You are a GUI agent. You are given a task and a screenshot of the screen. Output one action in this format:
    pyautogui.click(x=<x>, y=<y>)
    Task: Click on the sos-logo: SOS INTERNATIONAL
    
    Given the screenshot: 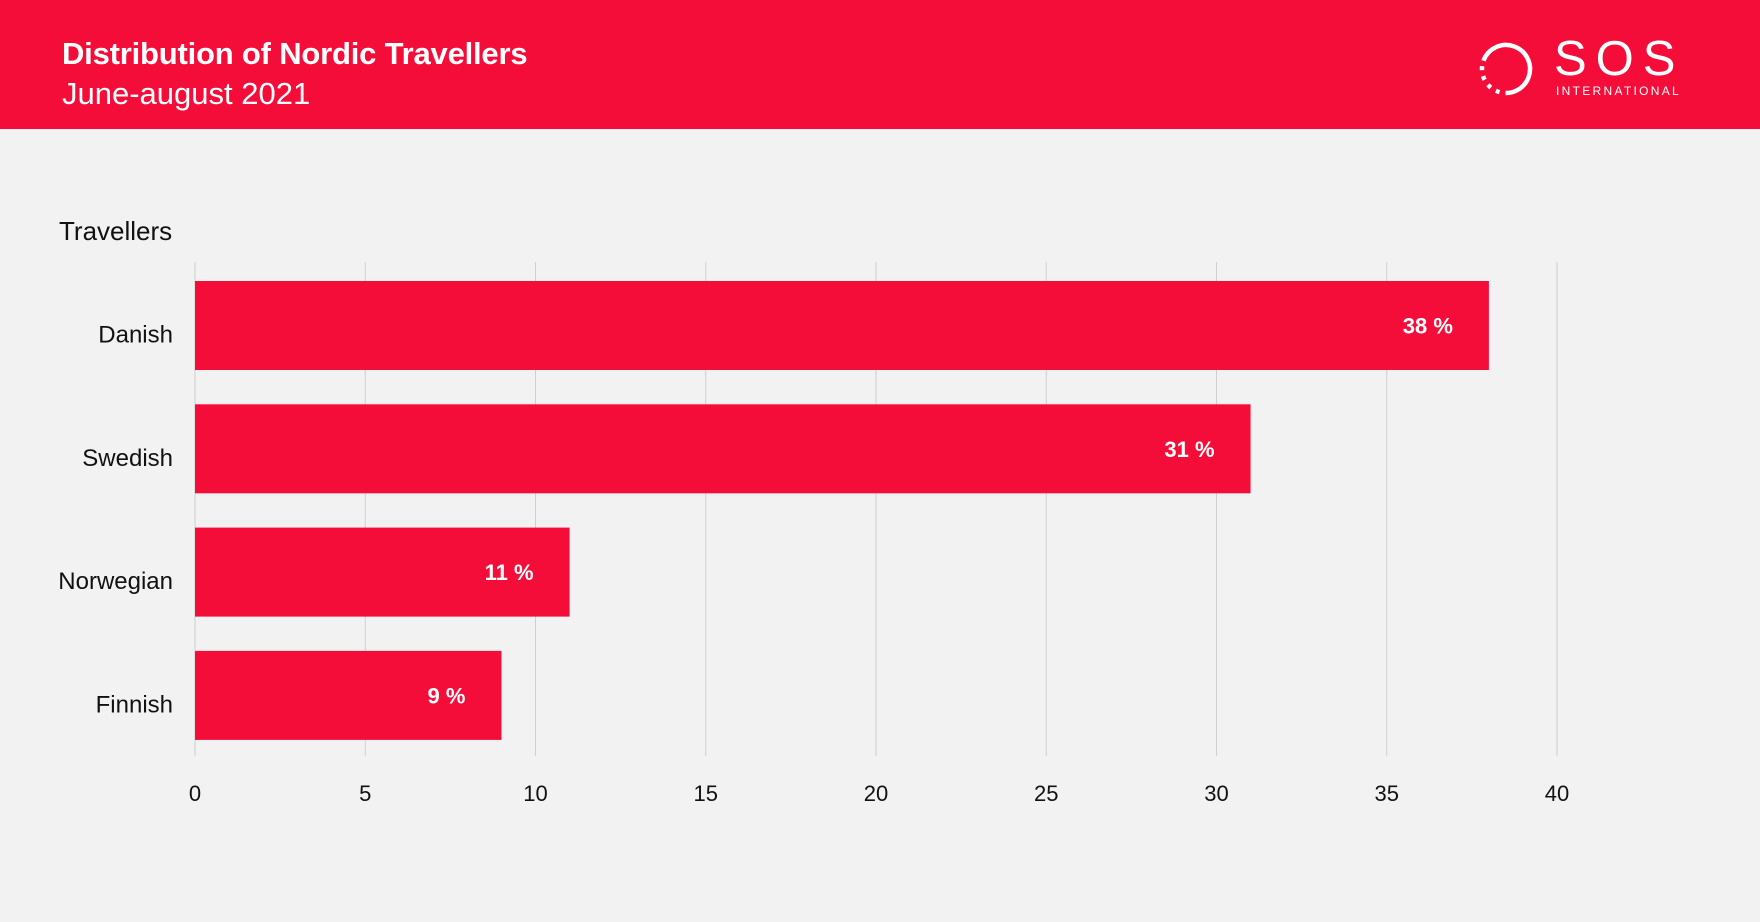 What is the action you would take?
    pyautogui.click(x=1588, y=68)
    